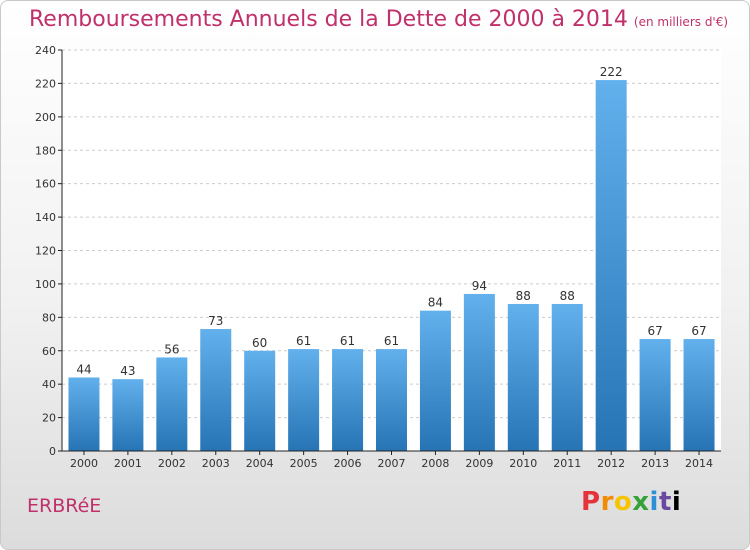 This screenshot has height=550, width=750. I want to click on x-tick-label: 2011, so click(567, 463).